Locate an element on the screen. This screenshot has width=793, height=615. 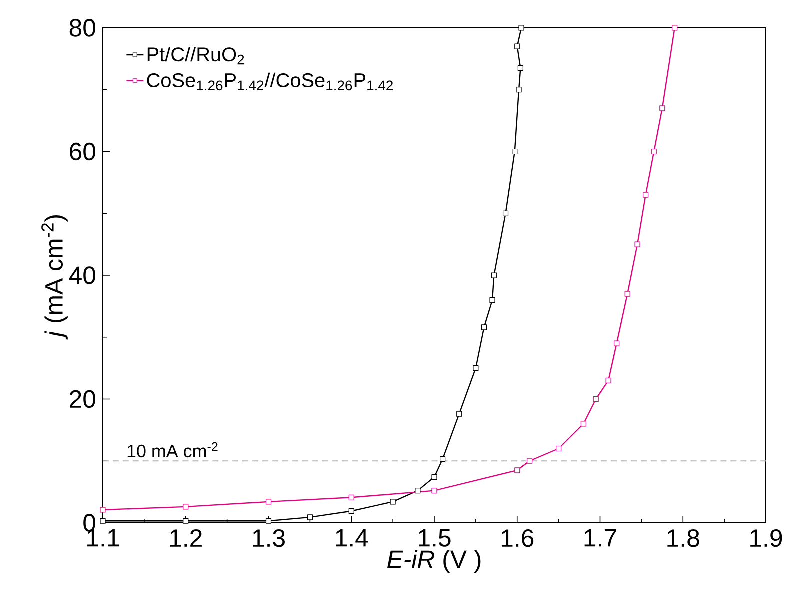
y-axis-title: j (mA cm$^{-2}$) is located at coordinates (55, 278).